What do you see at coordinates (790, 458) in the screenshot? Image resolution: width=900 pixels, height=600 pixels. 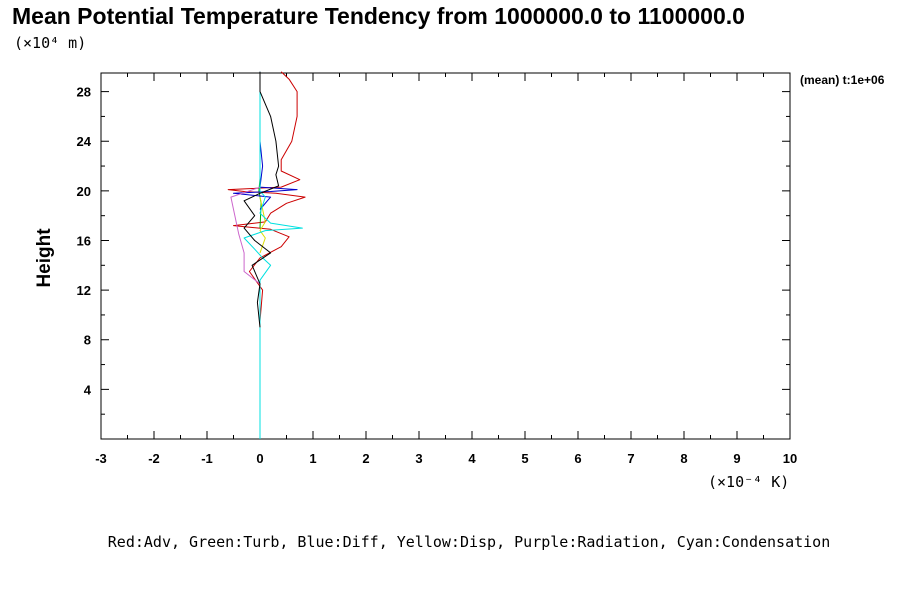 I see `x-tick-label: 10` at bounding box center [790, 458].